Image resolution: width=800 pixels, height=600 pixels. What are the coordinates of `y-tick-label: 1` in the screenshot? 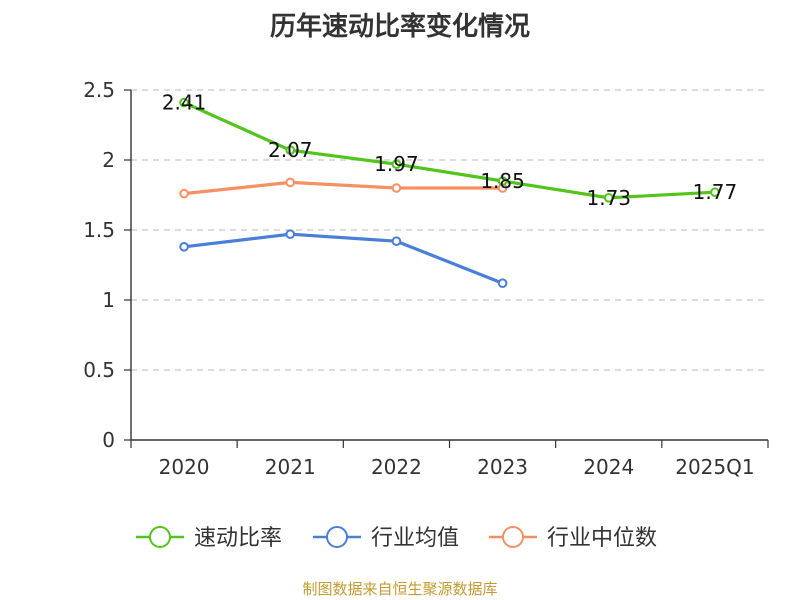 It's located at (108, 300).